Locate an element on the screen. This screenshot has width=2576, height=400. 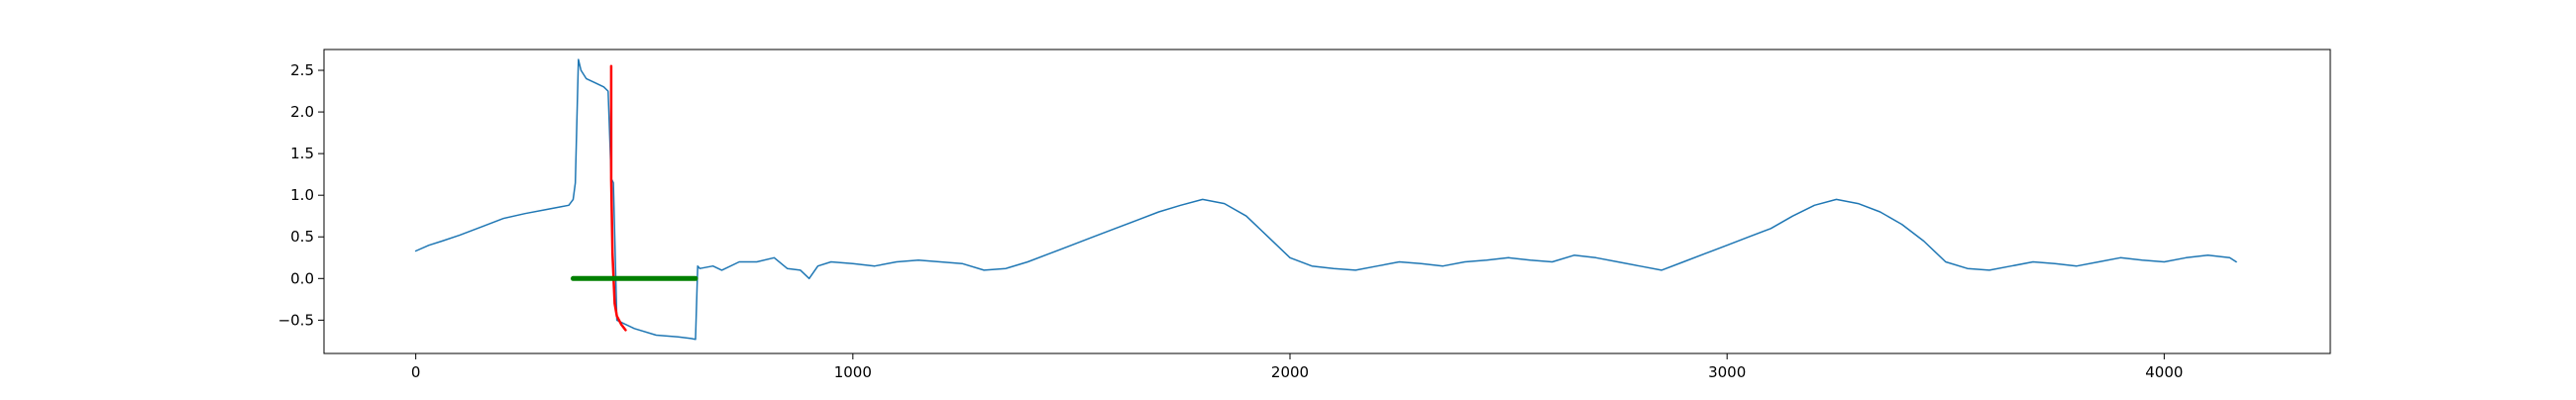
y-tick-label: −0.5 is located at coordinates (296, 320).